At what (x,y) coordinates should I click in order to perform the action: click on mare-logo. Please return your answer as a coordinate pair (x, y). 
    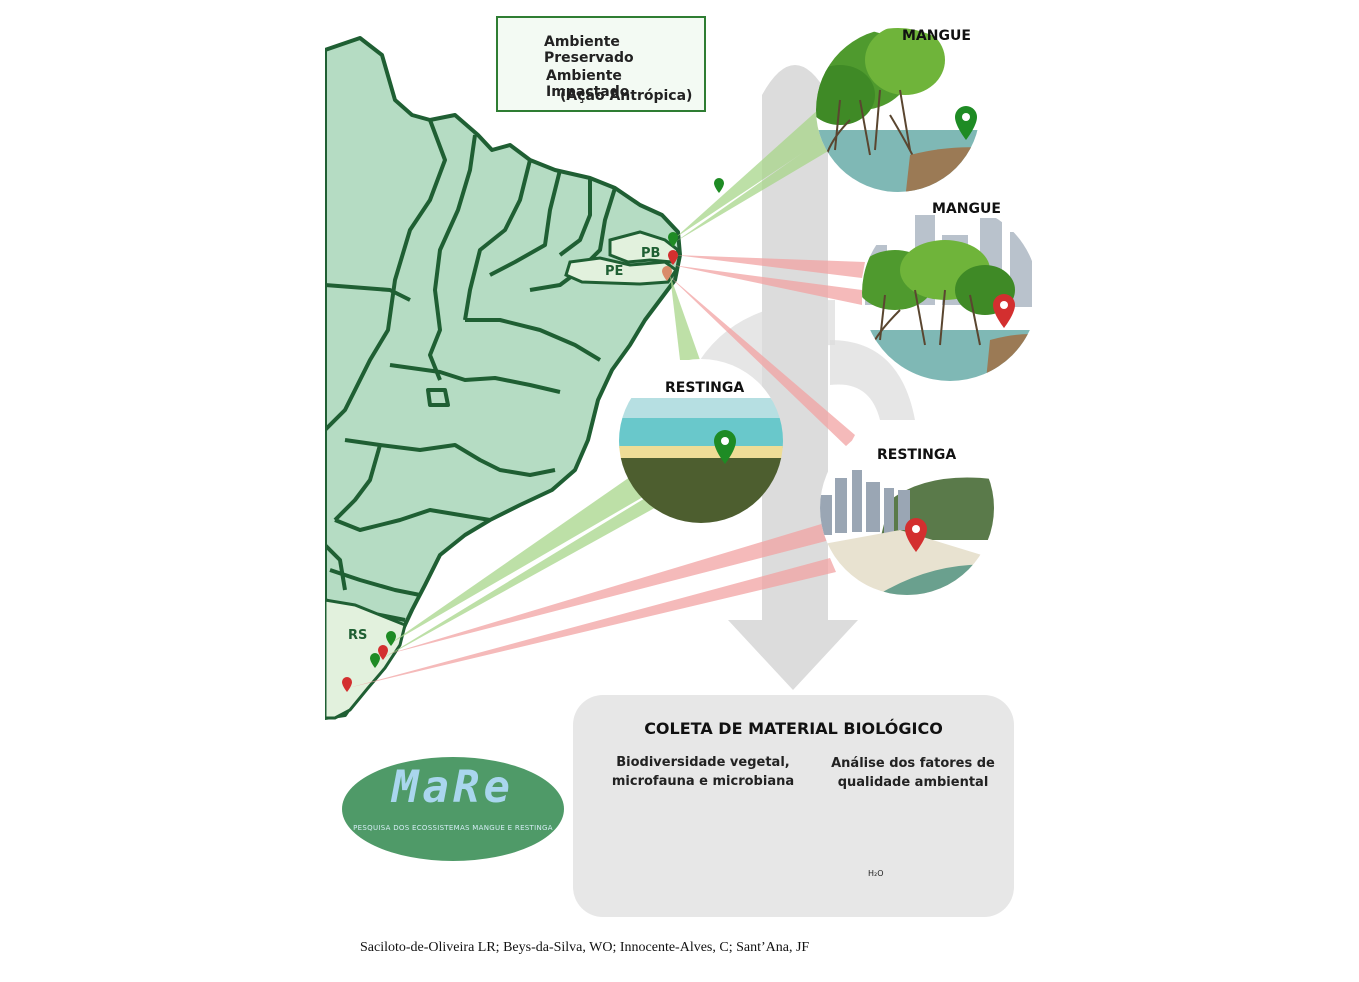
    Looking at the image, I should click on (453, 809).